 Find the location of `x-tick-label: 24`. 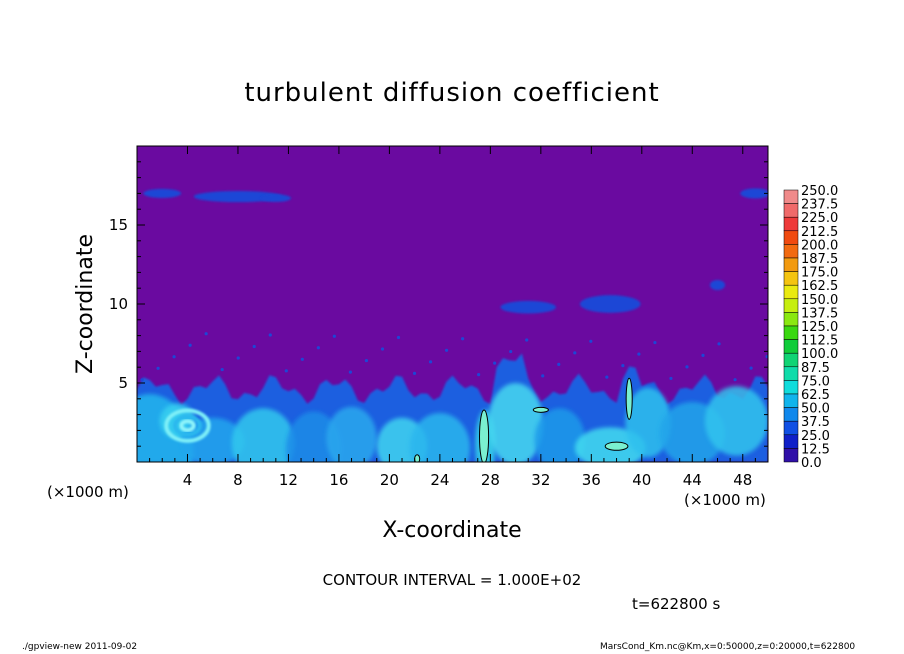

x-tick-label: 24 is located at coordinates (439, 480).